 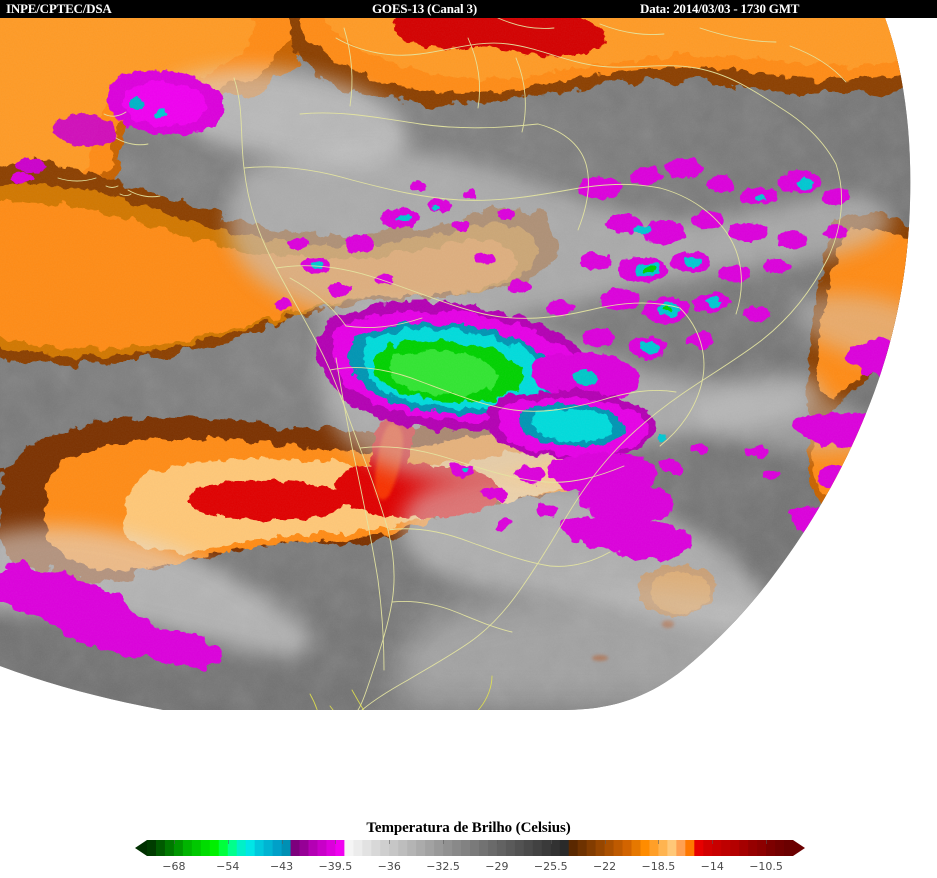 What do you see at coordinates (550, 866) in the screenshot?
I see `colorbar-tick-label: −25.5` at bounding box center [550, 866].